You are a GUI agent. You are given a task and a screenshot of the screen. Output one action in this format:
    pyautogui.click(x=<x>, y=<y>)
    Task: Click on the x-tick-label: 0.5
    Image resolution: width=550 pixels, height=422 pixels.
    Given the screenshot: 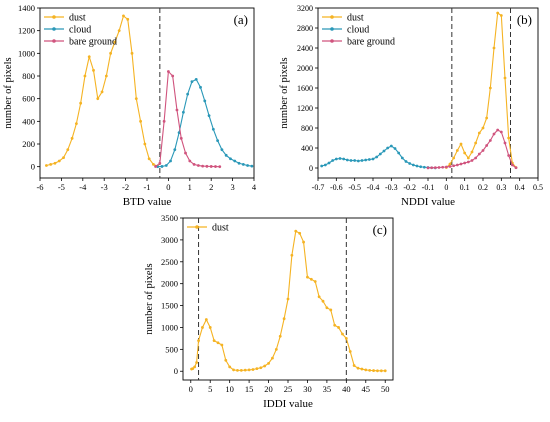 What is the action you would take?
    pyautogui.click(x=538, y=187)
    